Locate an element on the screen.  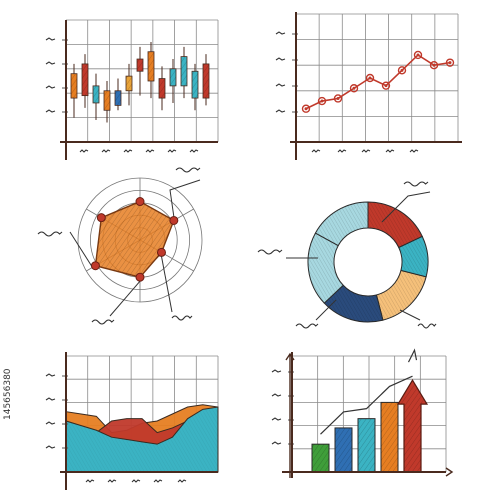
area-chart is located at coordinates (132, 421).